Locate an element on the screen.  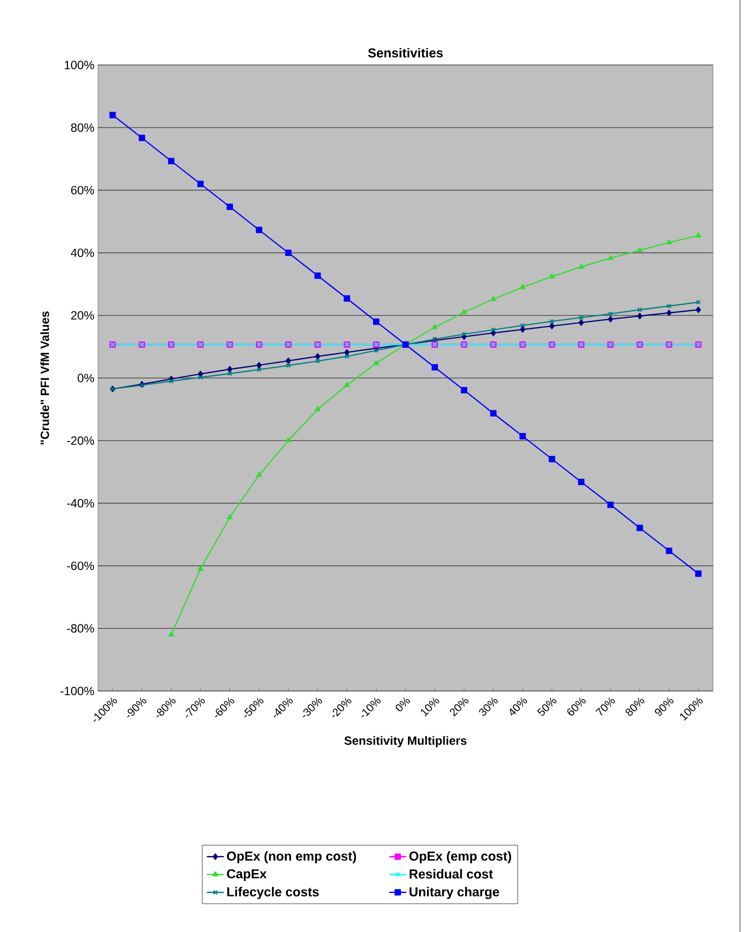
legend-label: Unitary charge is located at coordinates (455, 893).